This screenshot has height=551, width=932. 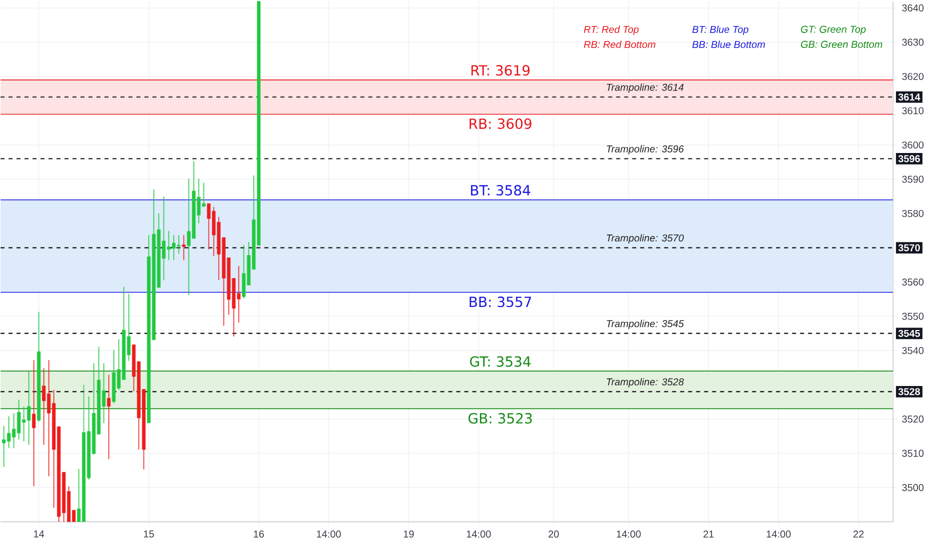 What do you see at coordinates (858, 534) in the screenshot?
I see `x-tick-label: 22` at bounding box center [858, 534].